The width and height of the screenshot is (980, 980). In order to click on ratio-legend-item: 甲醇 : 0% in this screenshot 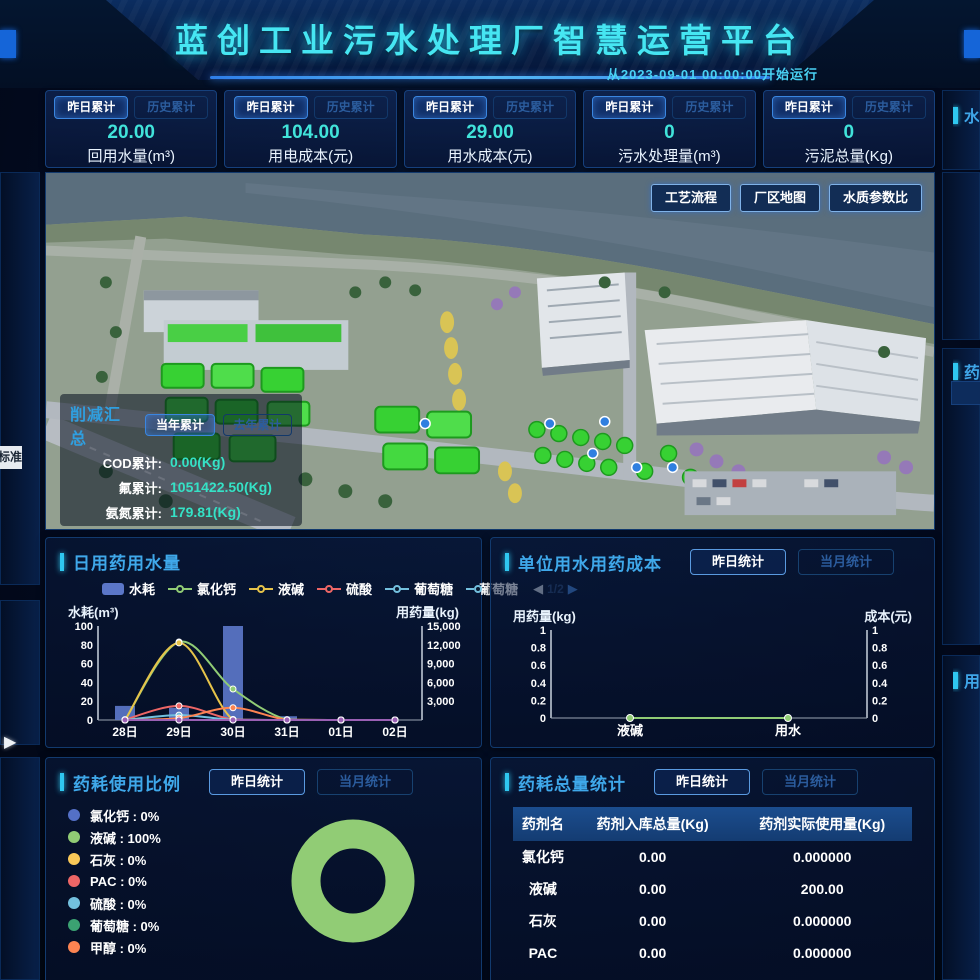, I will do `click(114, 947)`.